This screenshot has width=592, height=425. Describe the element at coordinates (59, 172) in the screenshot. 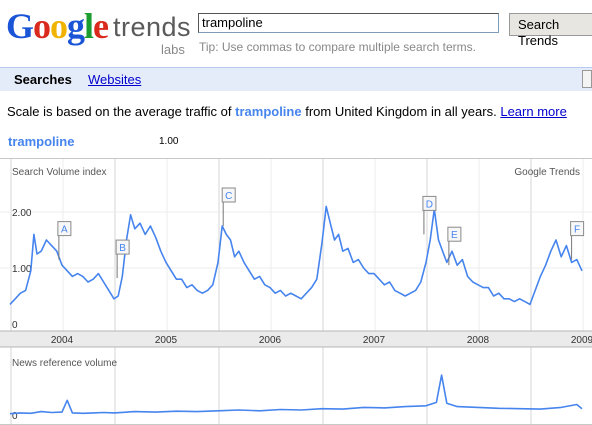

I see `search-volume-title: Search Volume index` at that location.